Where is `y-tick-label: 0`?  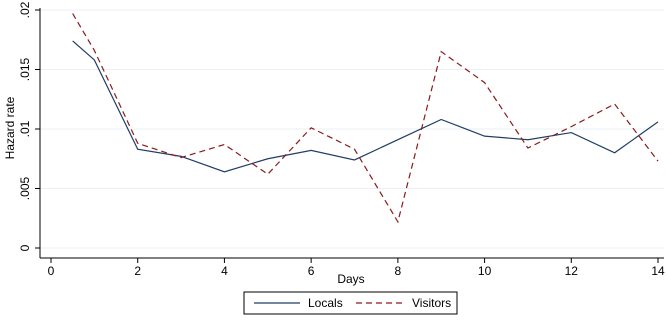
y-tick-label: 0 is located at coordinates (25, 247).